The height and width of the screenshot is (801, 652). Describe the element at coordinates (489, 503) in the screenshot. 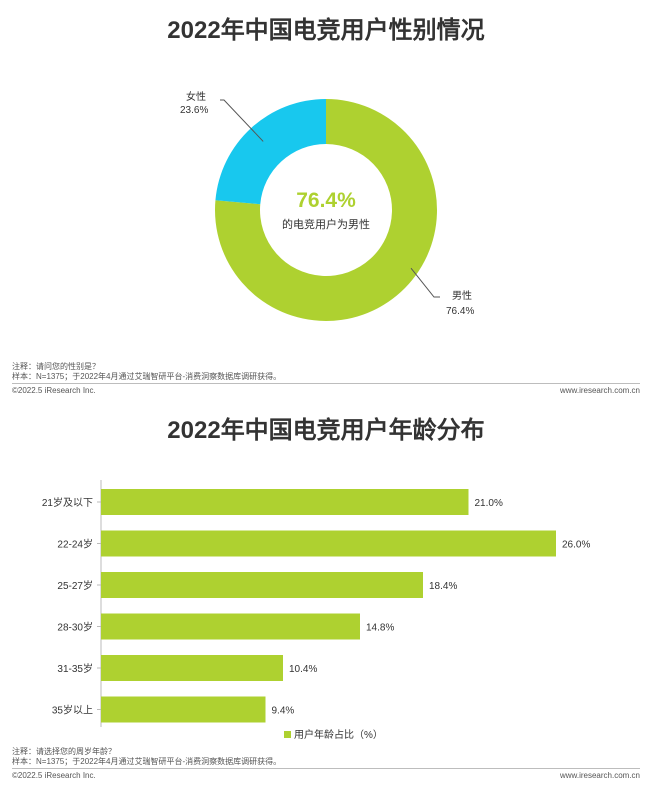

I see `value-label-1: 21.0%` at that location.